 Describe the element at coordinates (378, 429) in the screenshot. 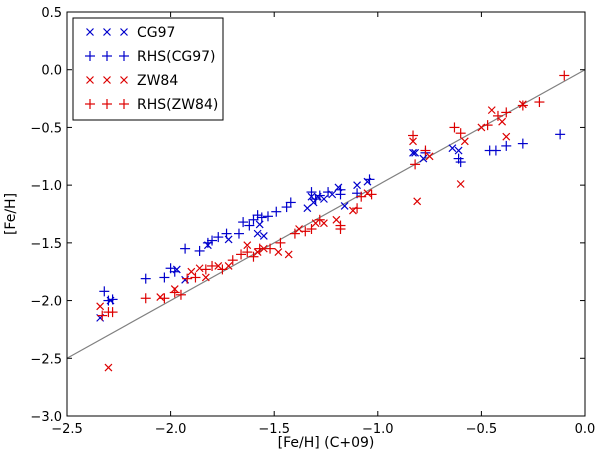

I see `x-tick-label: −1.0` at that location.